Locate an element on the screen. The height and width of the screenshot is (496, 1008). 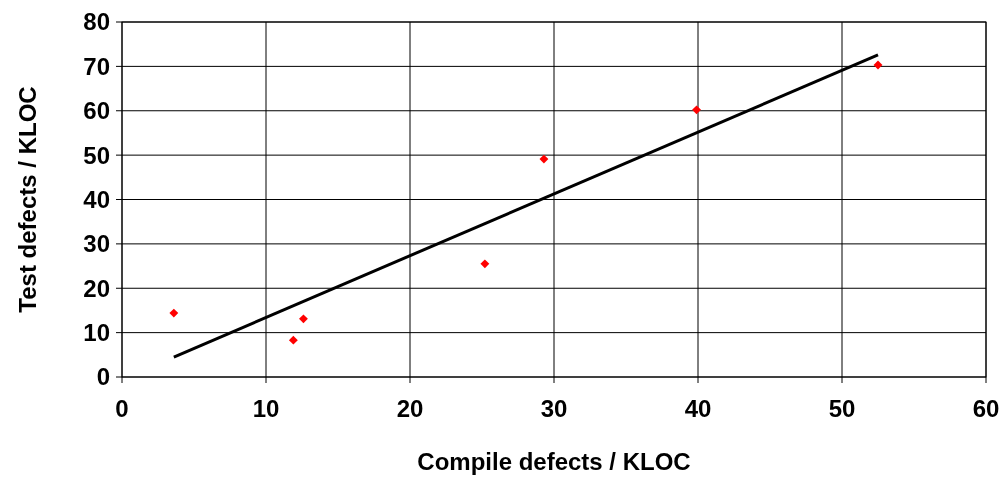
x-tick-label: 50 is located at coordinates (842, 408).